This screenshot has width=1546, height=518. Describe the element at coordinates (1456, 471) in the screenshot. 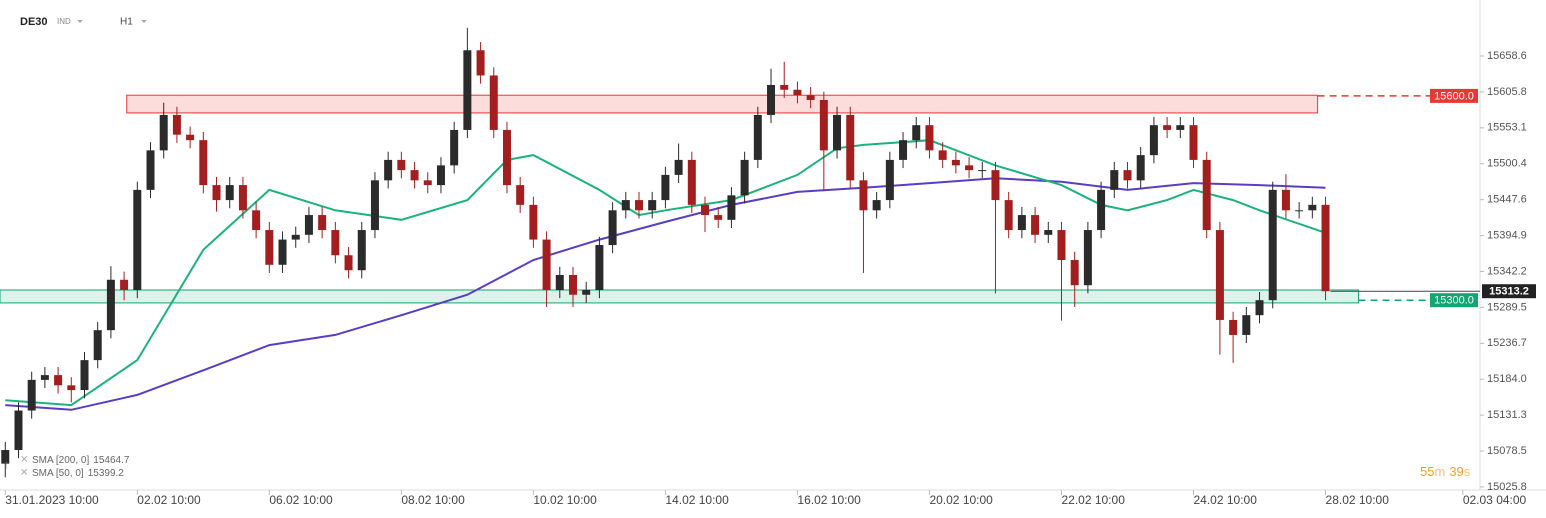

I see `timer-part: 39` at that location.